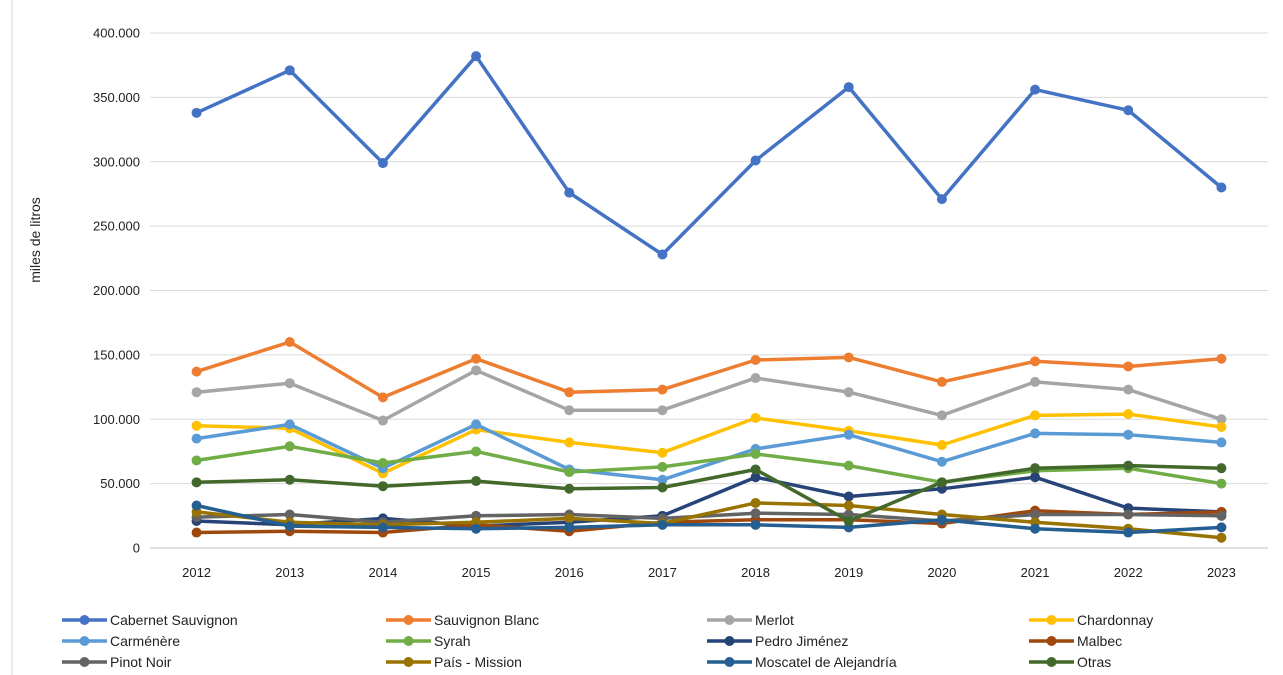 The image size is (1283, 675). I want to click on x-tick-label: 2016, so click(569, 572).